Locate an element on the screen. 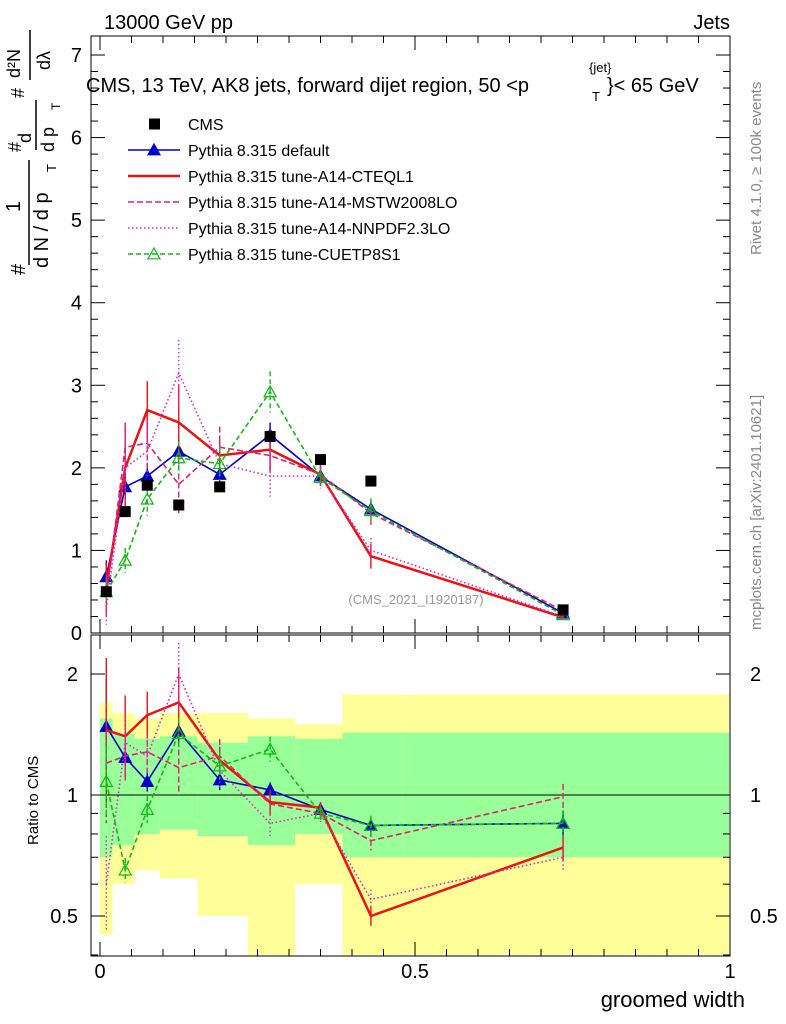 The width and height of the screenshot is (786, 1024). series-default is located at coordinates (335, 520).